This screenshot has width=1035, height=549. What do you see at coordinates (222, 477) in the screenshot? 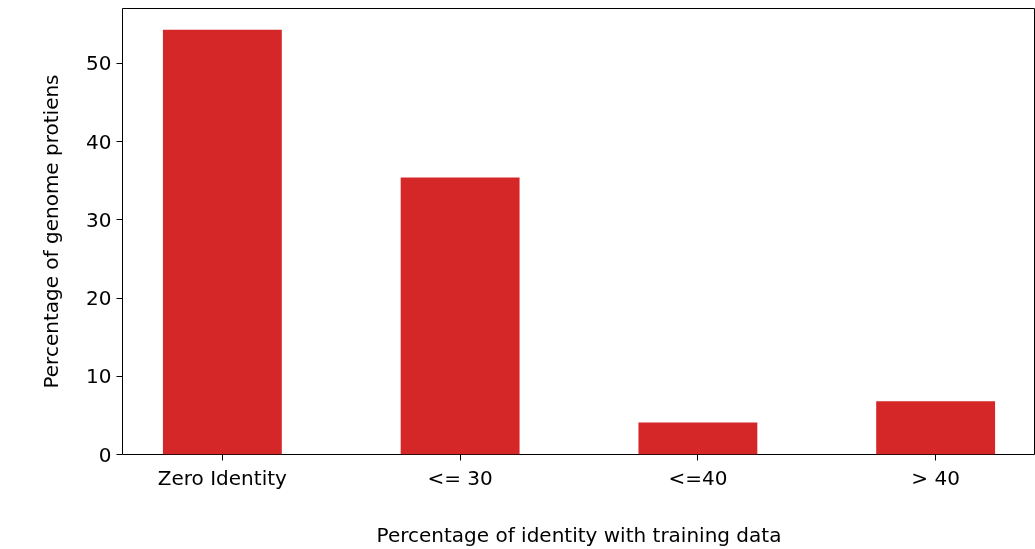
I see `x-tick-label: Zero Identity` at bounding box center [222, 477].